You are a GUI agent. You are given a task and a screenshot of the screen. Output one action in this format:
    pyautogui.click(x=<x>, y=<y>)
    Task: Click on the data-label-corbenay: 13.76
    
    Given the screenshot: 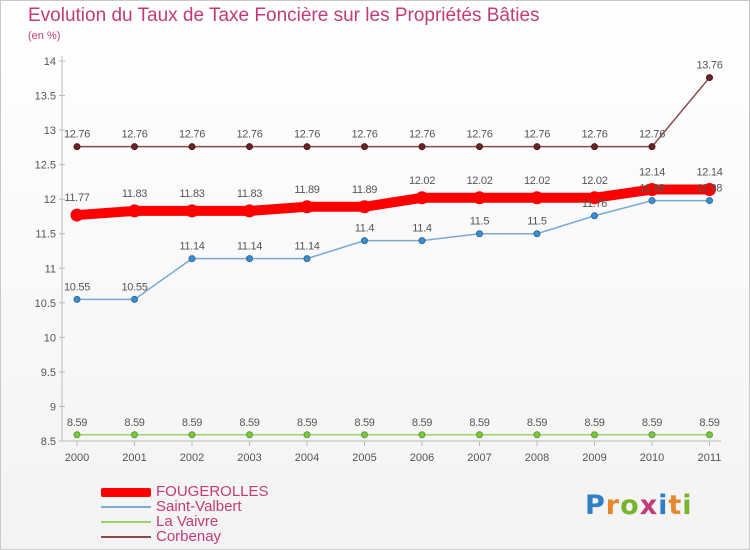 What is the action you would take?
    pyautogui.click(x=709, y=66)
    